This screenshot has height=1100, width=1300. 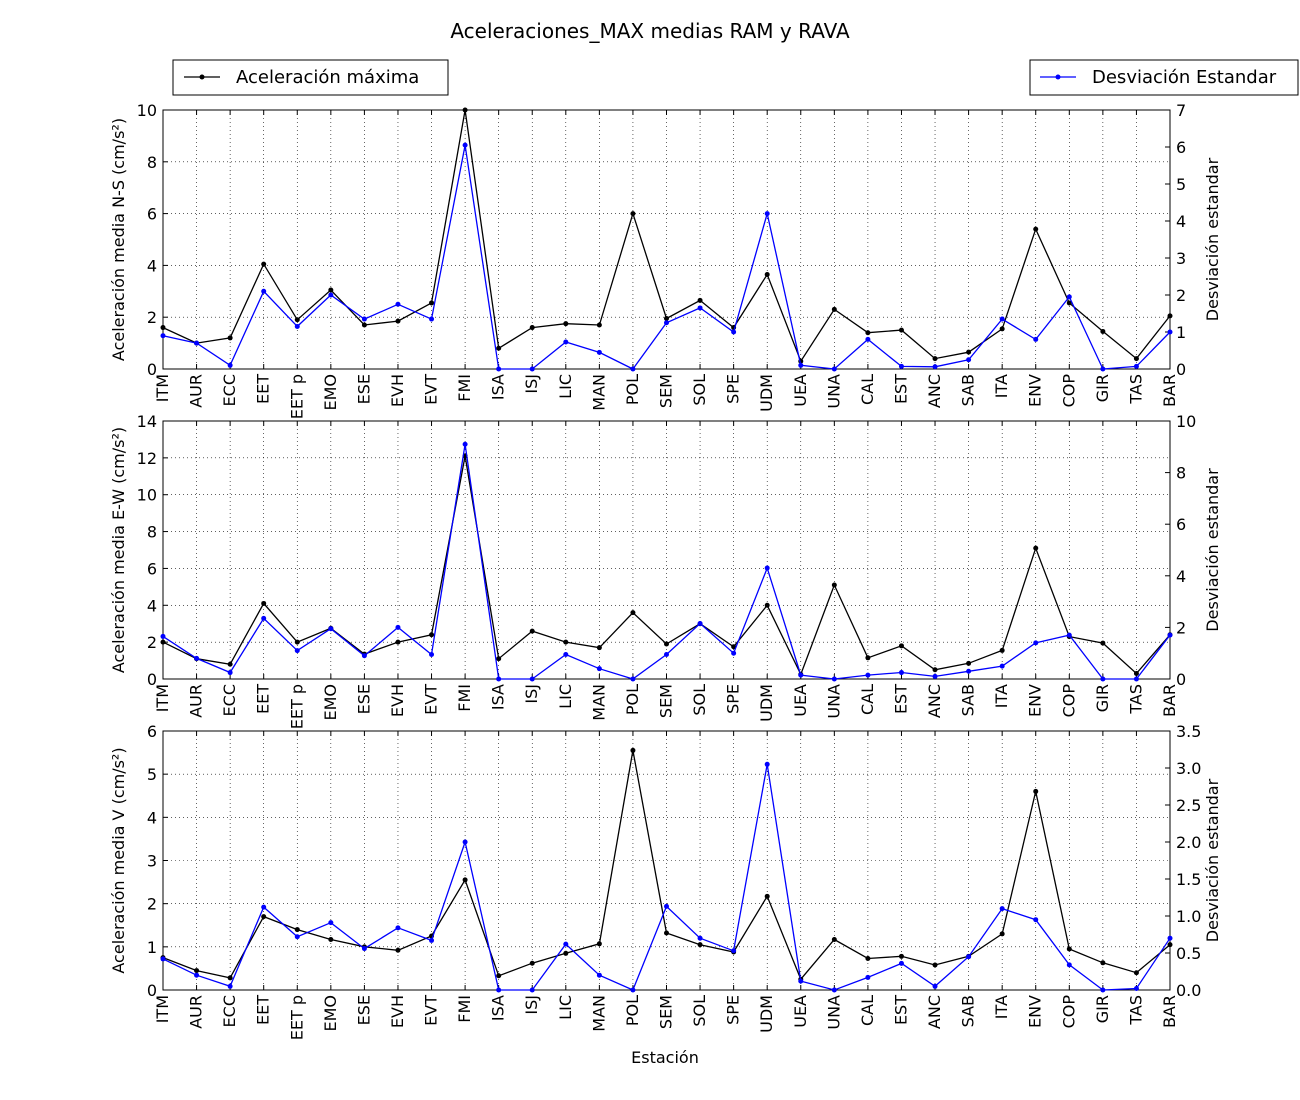 What do you see at coordinates (900, 1010) in the screenshot?
I see `x-tick-label-v: EST` at bounding box center [900, 1010].